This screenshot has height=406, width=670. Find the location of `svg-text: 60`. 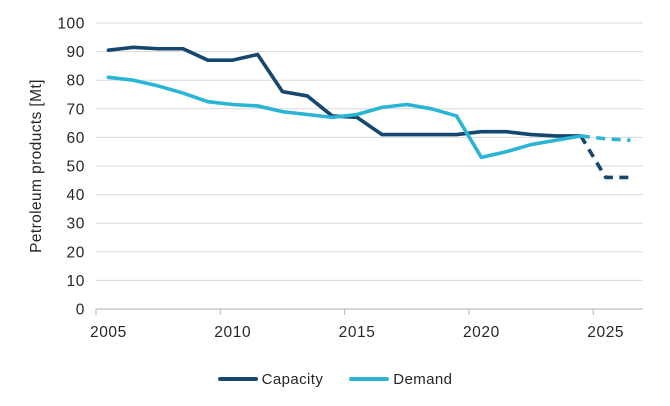

svg-text: 60 is located at coordinates (76, 138).